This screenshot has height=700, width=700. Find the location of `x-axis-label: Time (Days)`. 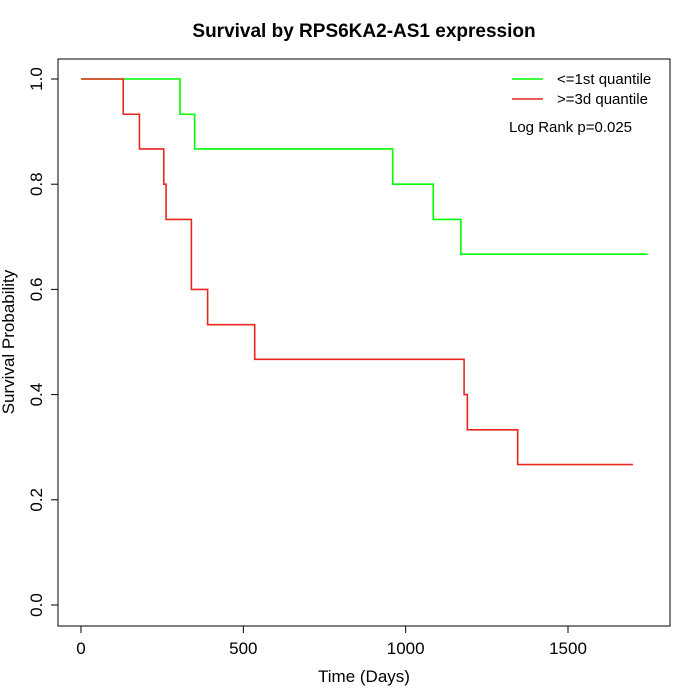

x-axis-label: Time (Days) is located at coordinates (364, 676).